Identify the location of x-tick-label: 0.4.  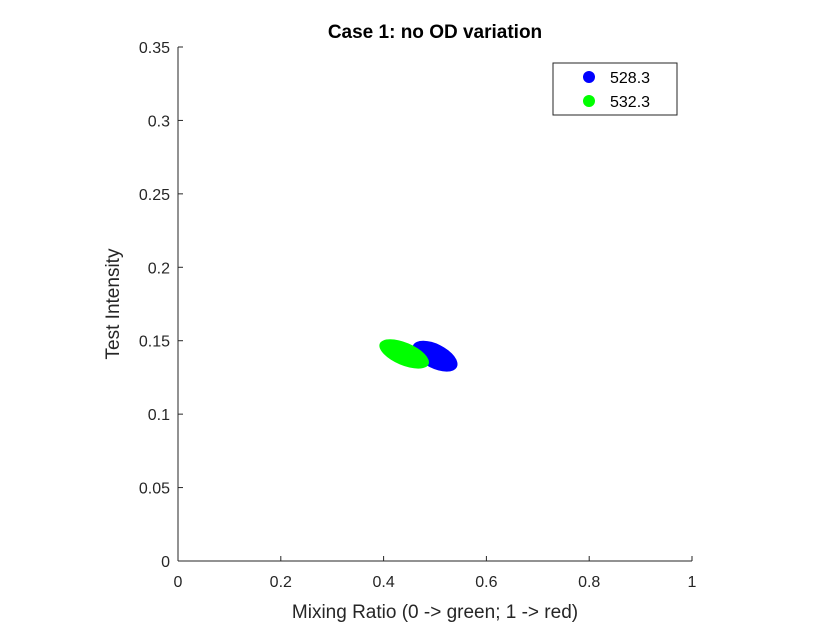
(383, 582).